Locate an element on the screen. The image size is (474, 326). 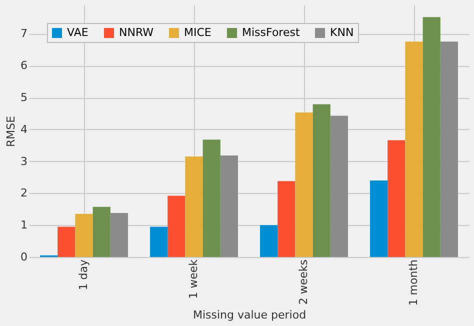
y-tick-label: 5 is located at coordinates (24, 97).